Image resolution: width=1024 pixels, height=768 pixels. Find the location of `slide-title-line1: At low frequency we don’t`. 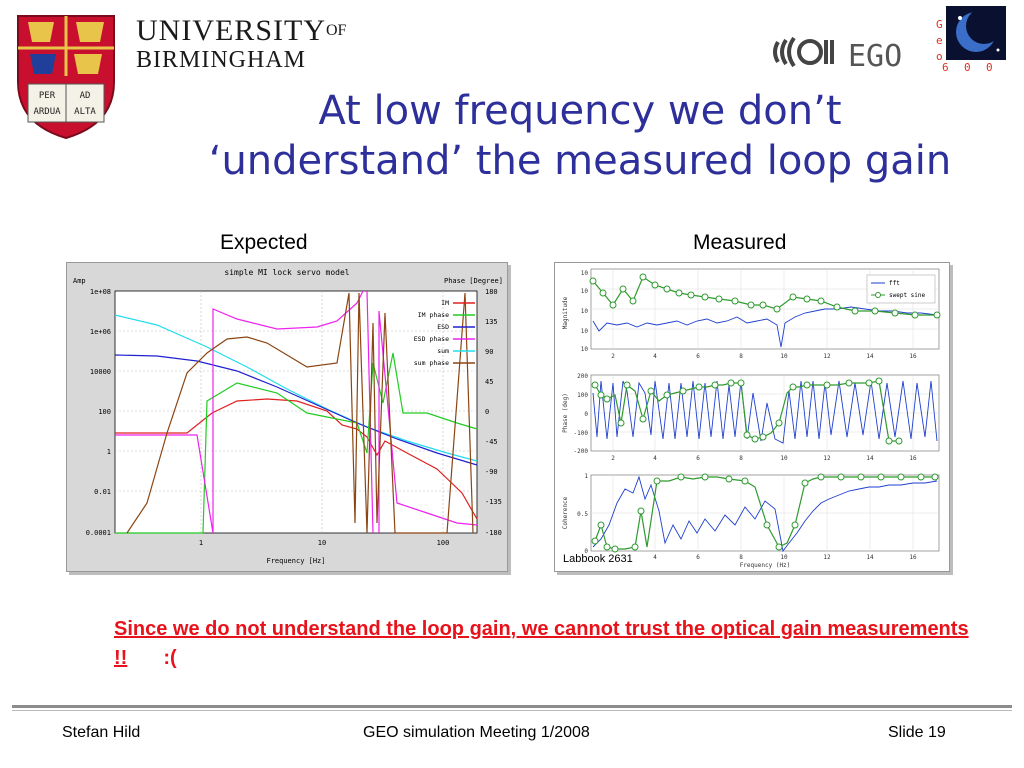

slide-title-line1: At low frequency we don’t is located at coordinates (580, 111).